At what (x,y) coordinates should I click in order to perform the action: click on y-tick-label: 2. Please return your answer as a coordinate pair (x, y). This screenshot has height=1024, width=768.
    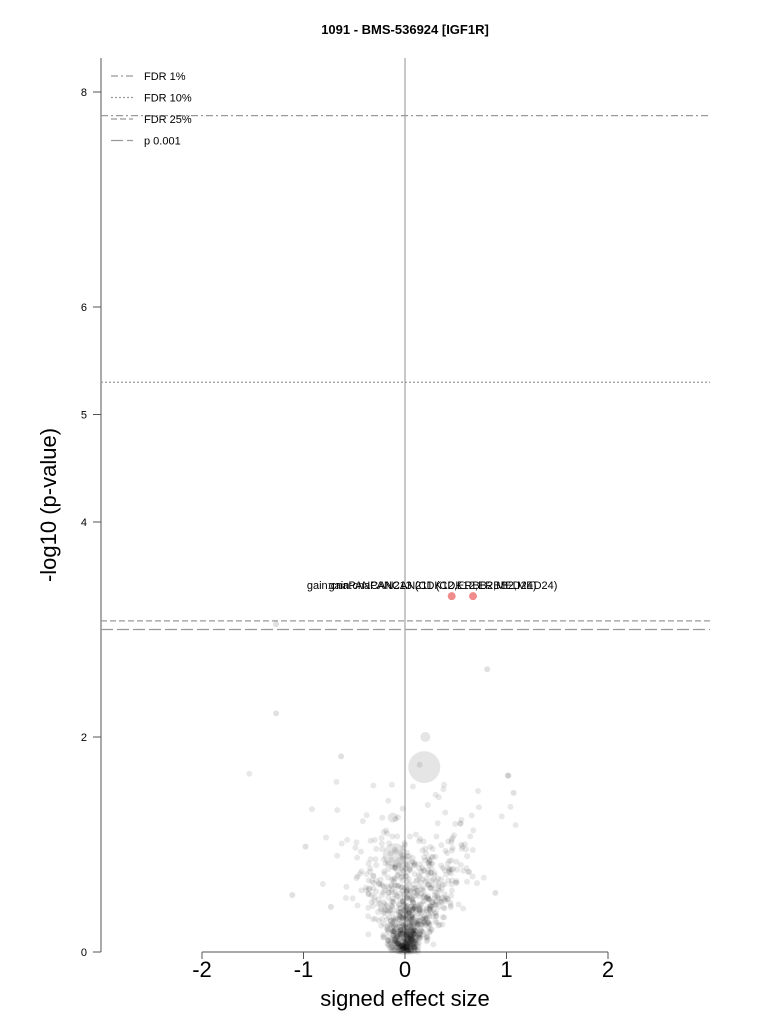
    Looking at the image, I should click on (84, 738).